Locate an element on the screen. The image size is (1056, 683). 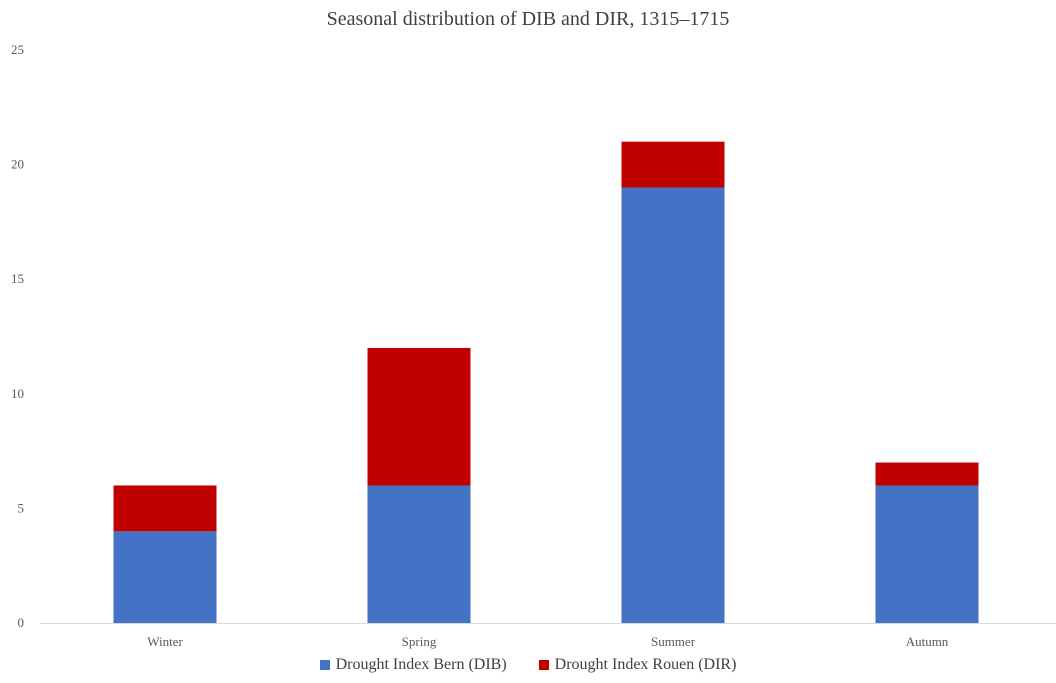
y-tick-label: 10 is located at coordinates (17, 393).